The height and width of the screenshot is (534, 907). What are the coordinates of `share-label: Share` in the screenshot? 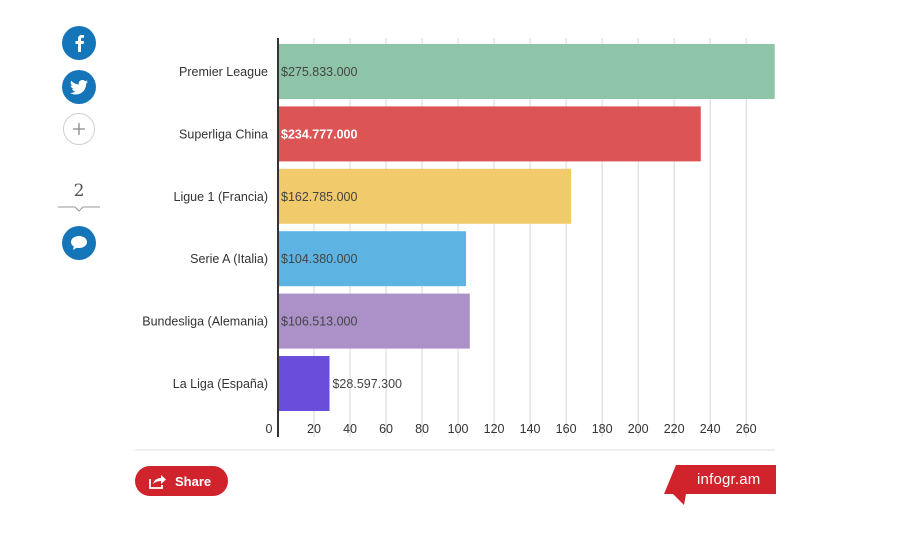 It's located at (193, 481).